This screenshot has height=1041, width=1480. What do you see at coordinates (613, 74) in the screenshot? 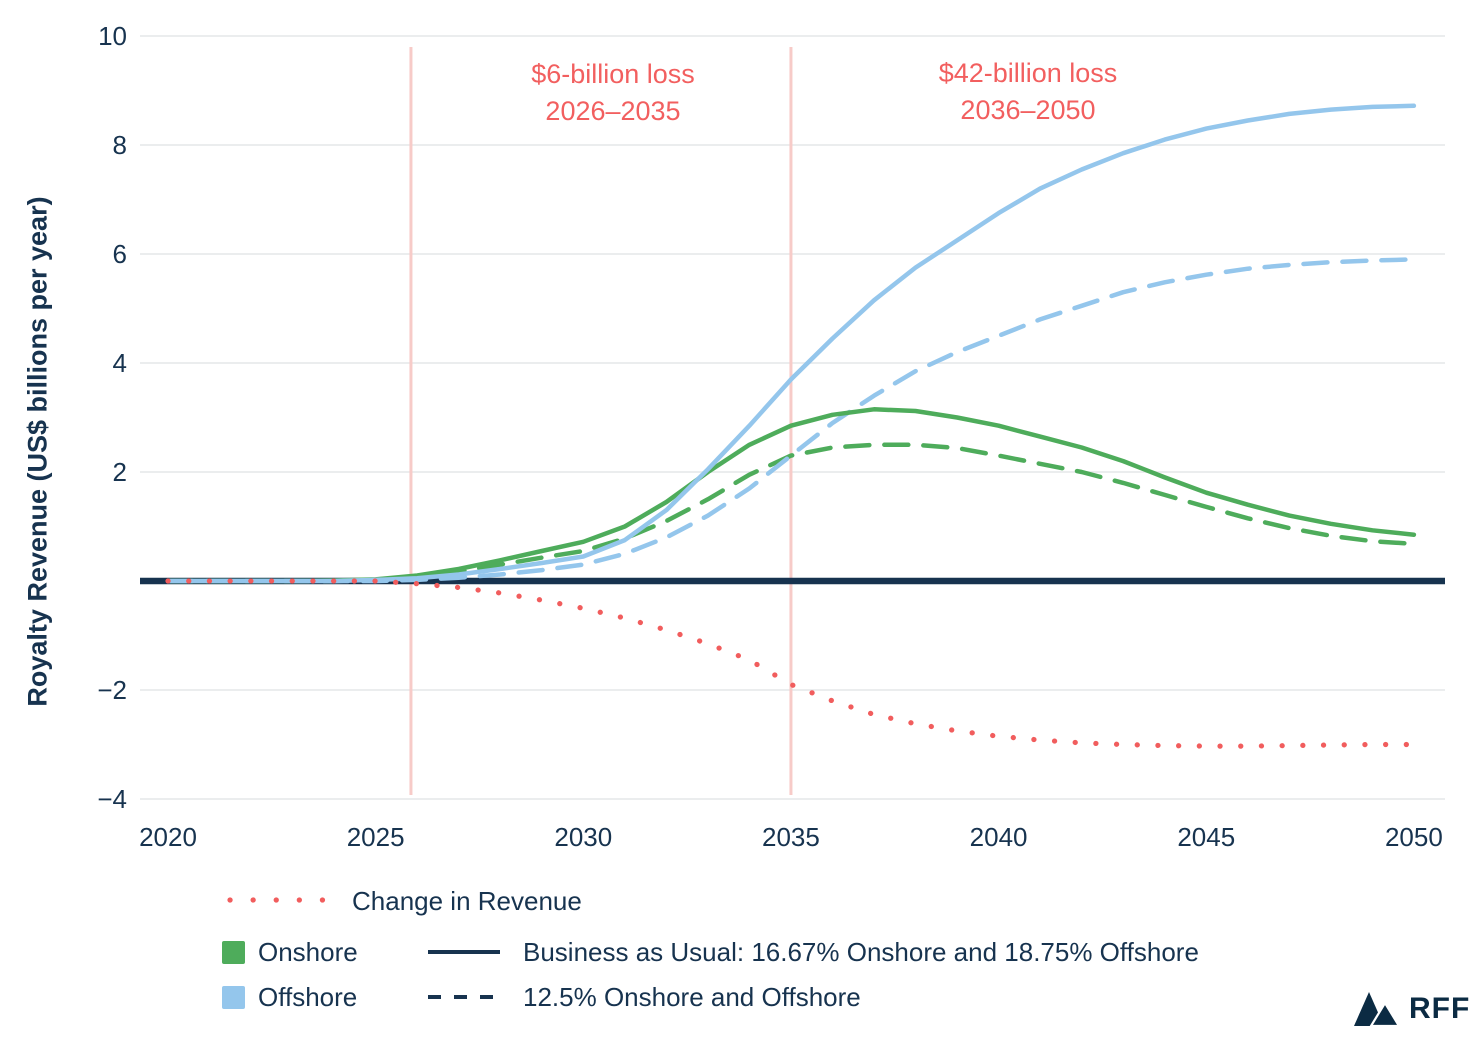
I see `loss-annotation-amount: $6-billion loss` at bounding box center [613, 74].